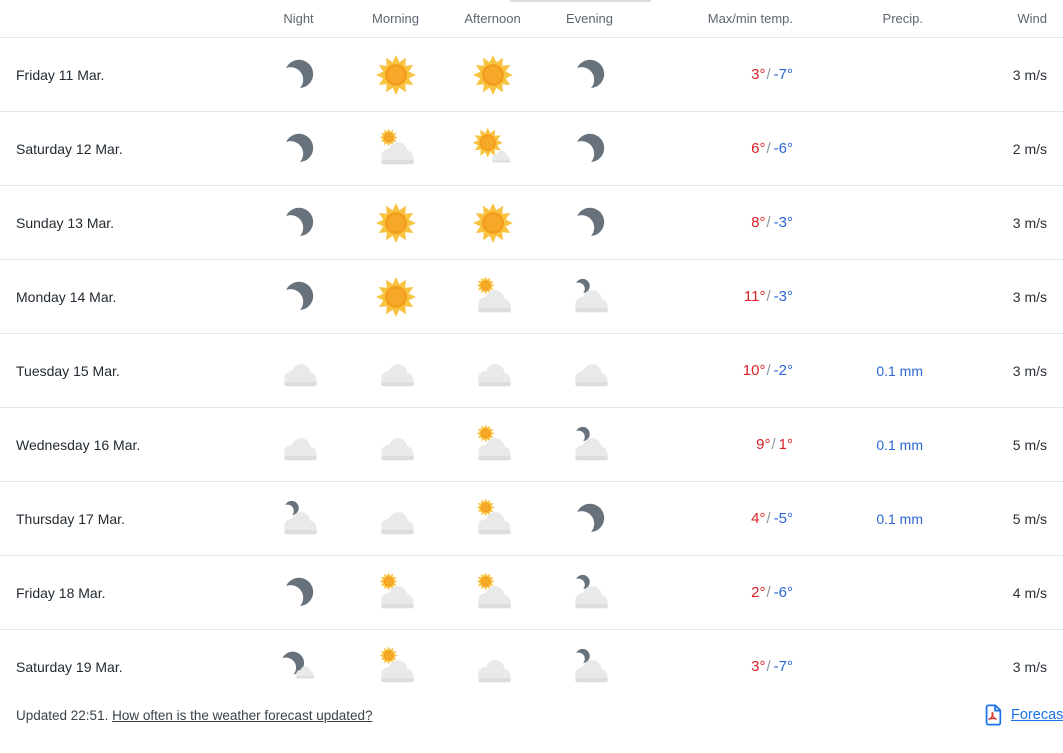 This screenshot has height=753, width=1063. I want to click on min-temp: 1°, so click(785, 444).